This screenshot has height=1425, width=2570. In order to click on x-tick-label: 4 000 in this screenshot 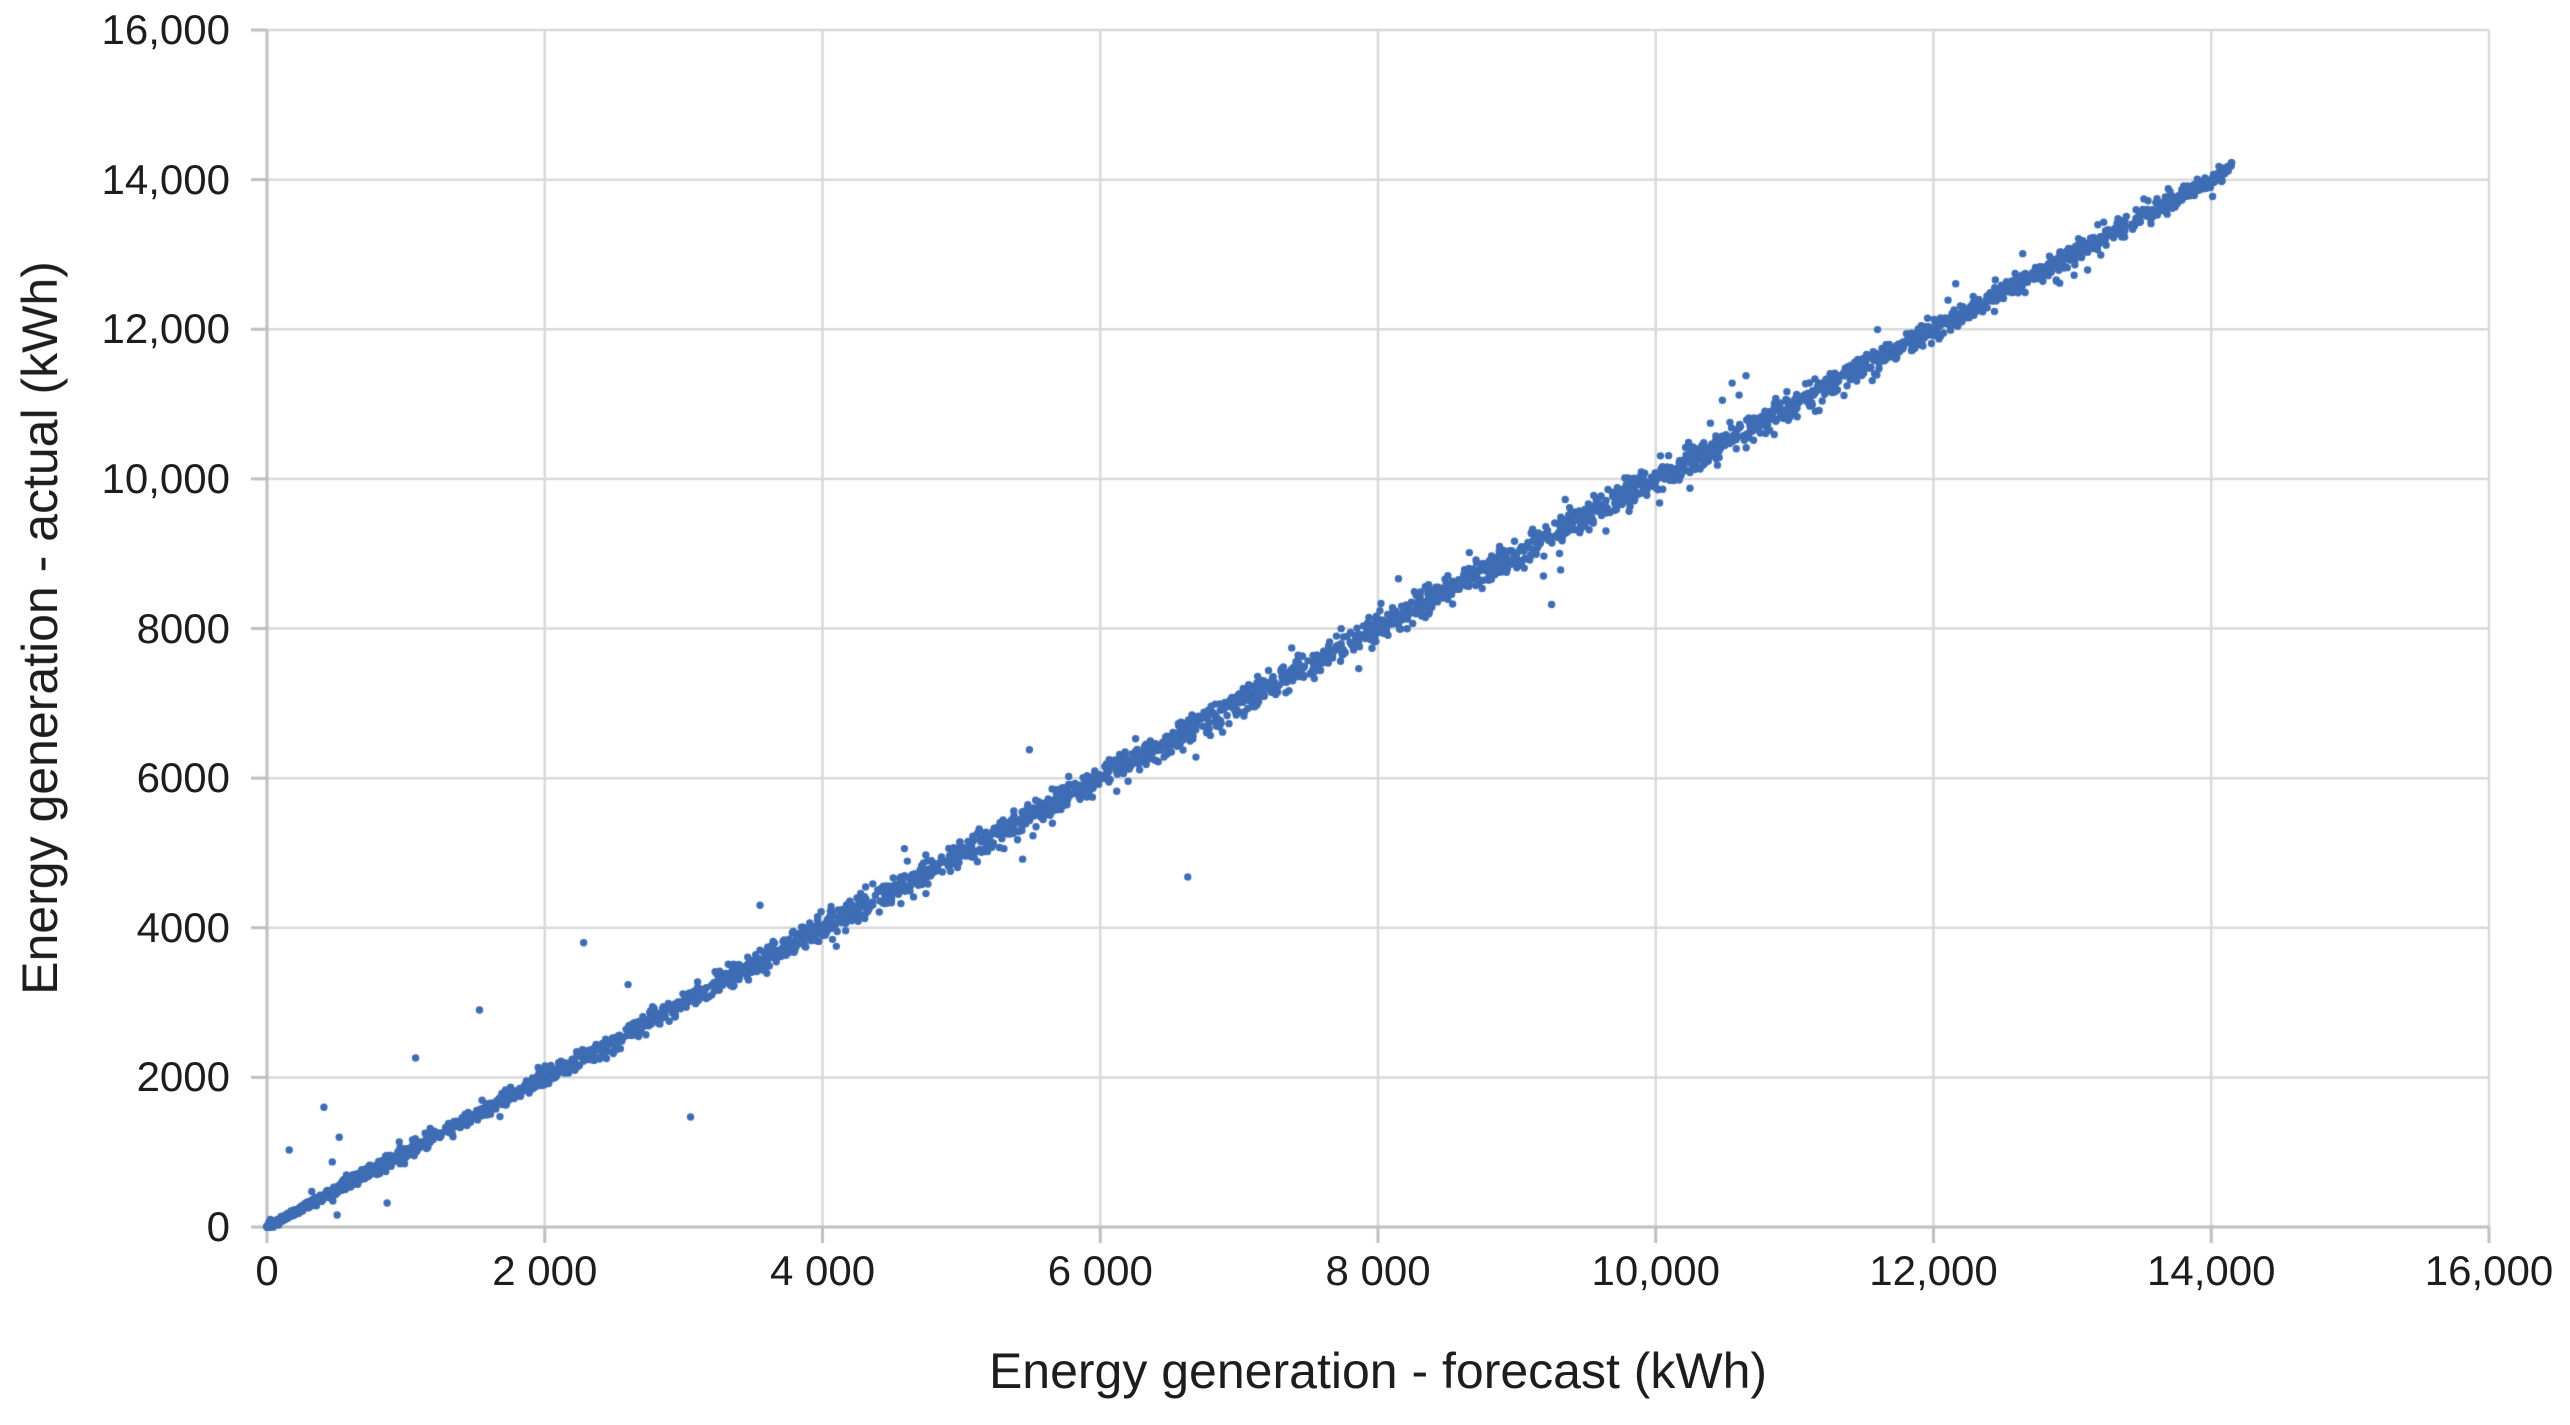, I will do `click(822, 1270)`.